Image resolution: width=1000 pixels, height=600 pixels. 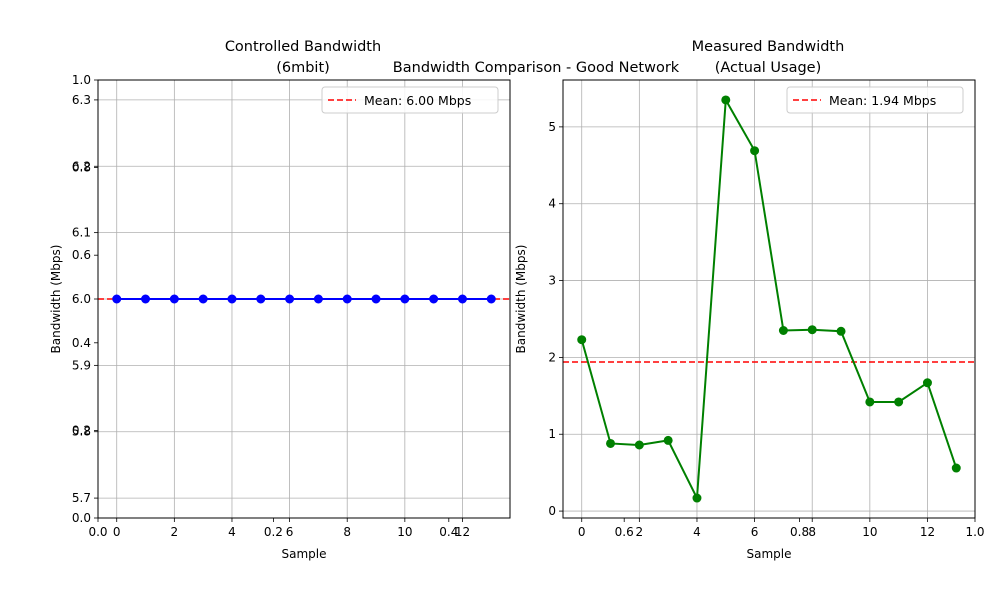 What do you see at coordinates (81, 498) in the screenshot?
I see `y-tick-label: 5.7` at bounding box center [81, 498].